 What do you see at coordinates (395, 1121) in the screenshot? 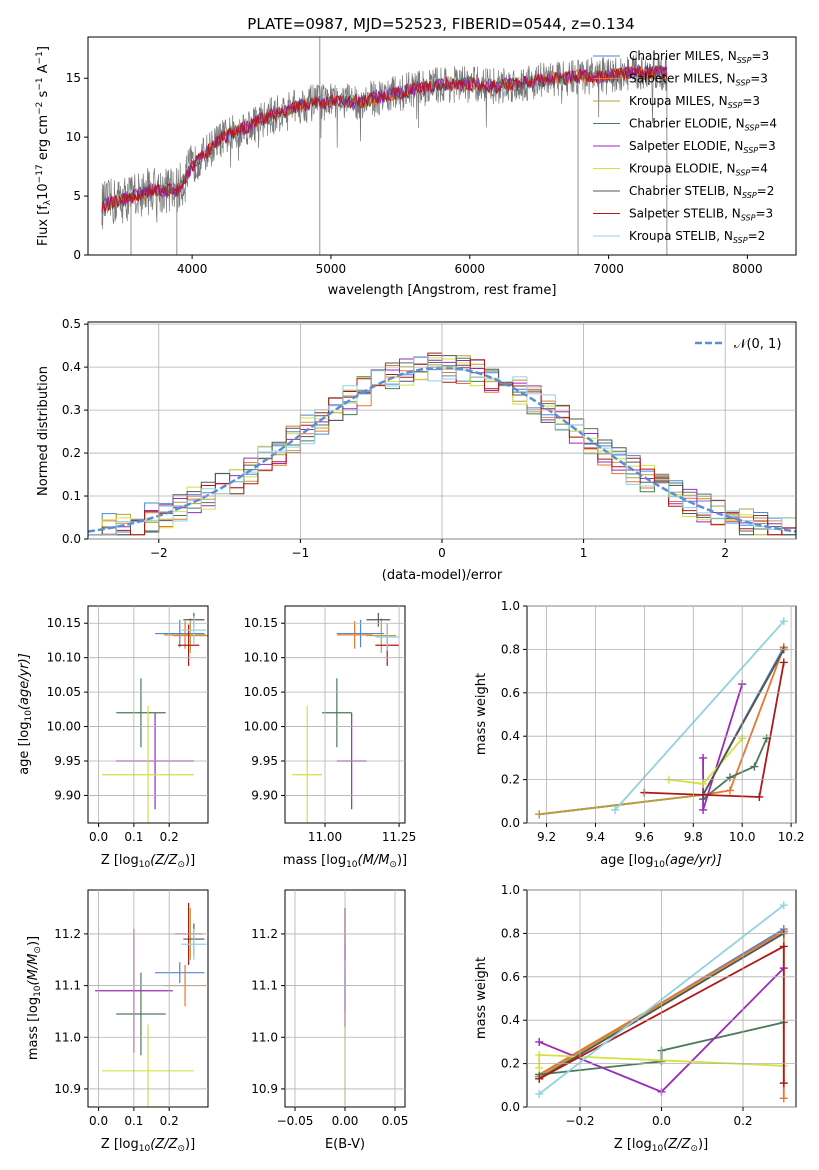
I see `x-tick-label: 0.05` at bounding box center [395, 1121].